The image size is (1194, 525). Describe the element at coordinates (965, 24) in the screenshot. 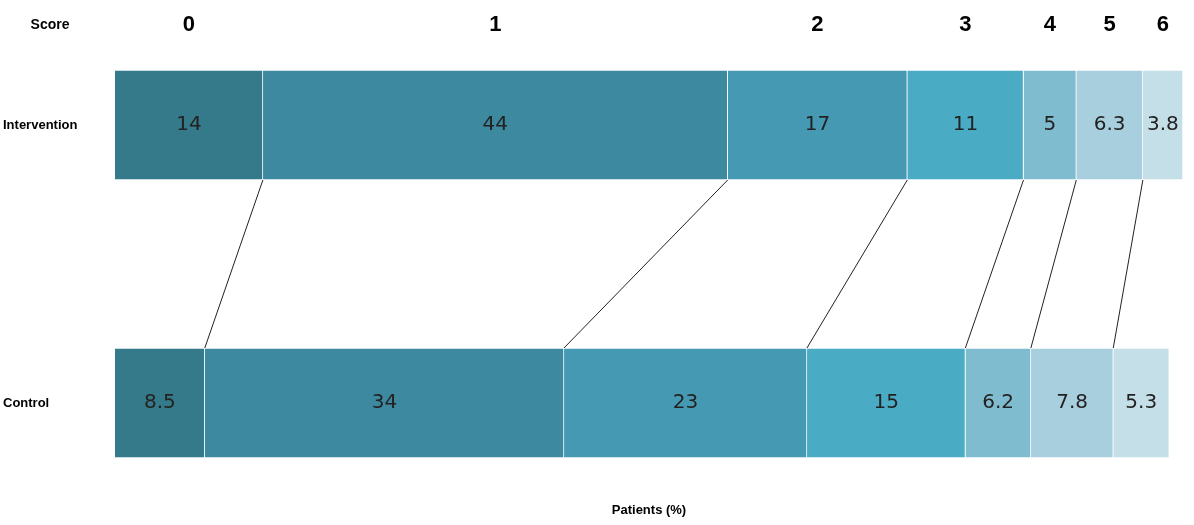

I see `series-label: 3` at that location.